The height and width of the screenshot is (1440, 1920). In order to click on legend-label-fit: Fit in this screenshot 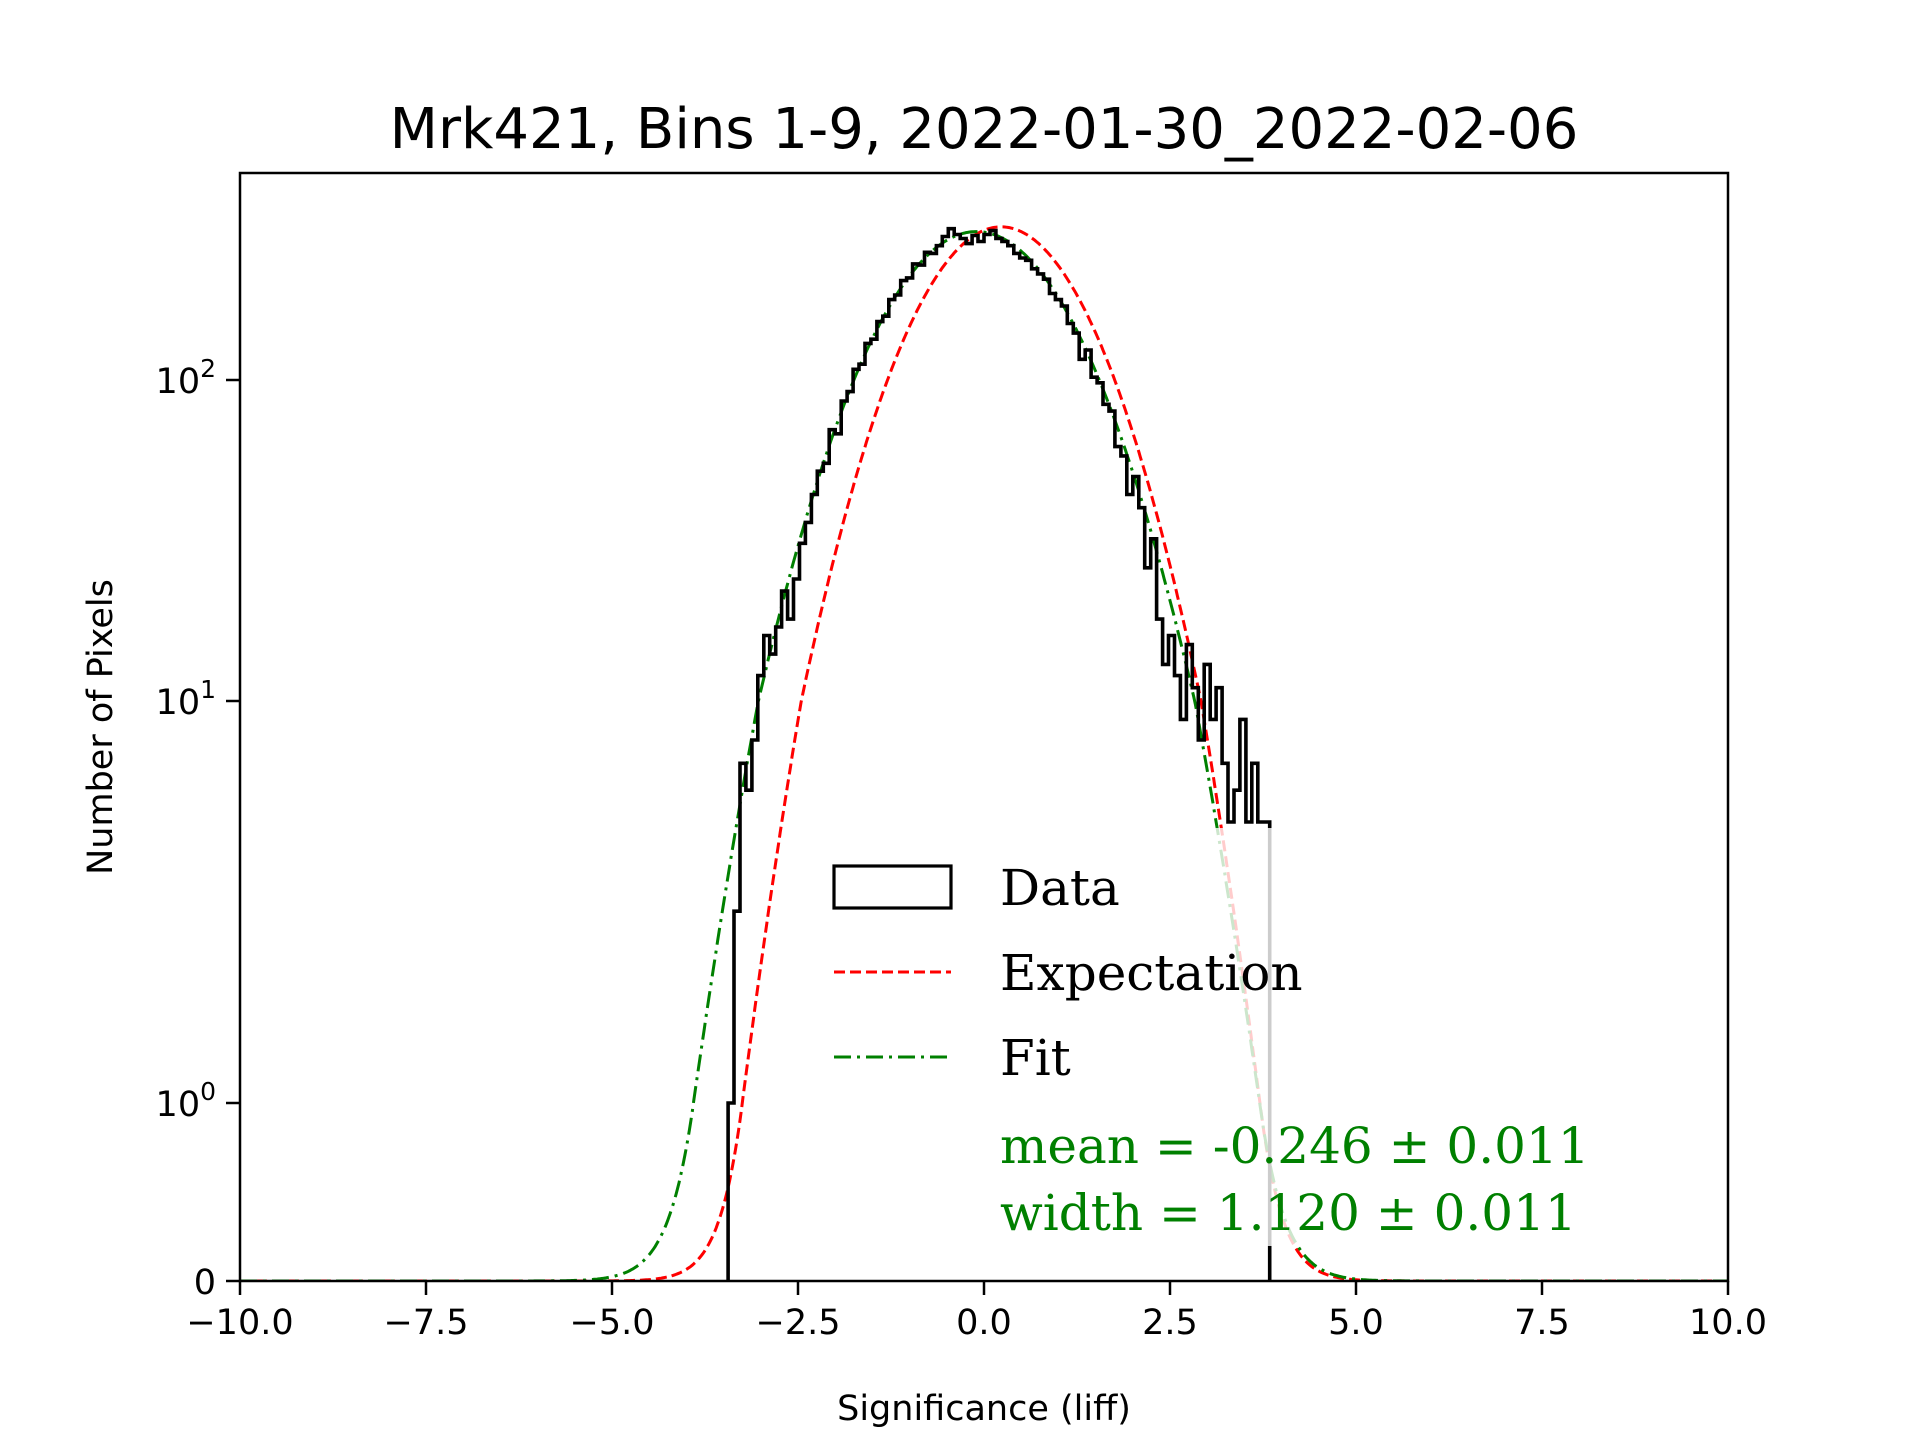, I will do `click(1035, 1058)`.